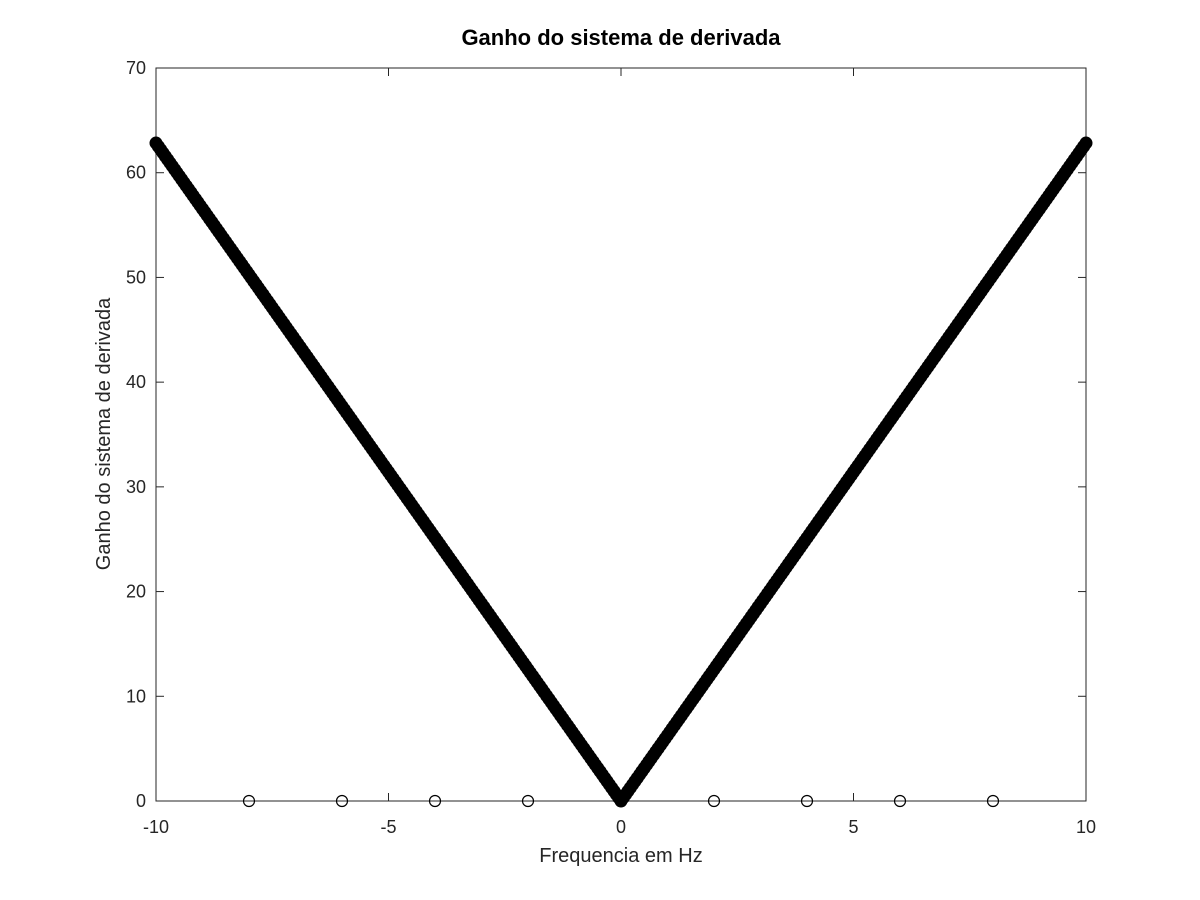 Image resolution: width=1200 pixels, height=900 pixels. I want to click on y-axis-label: Ganho do sistema de derivada, so click(104, 433).